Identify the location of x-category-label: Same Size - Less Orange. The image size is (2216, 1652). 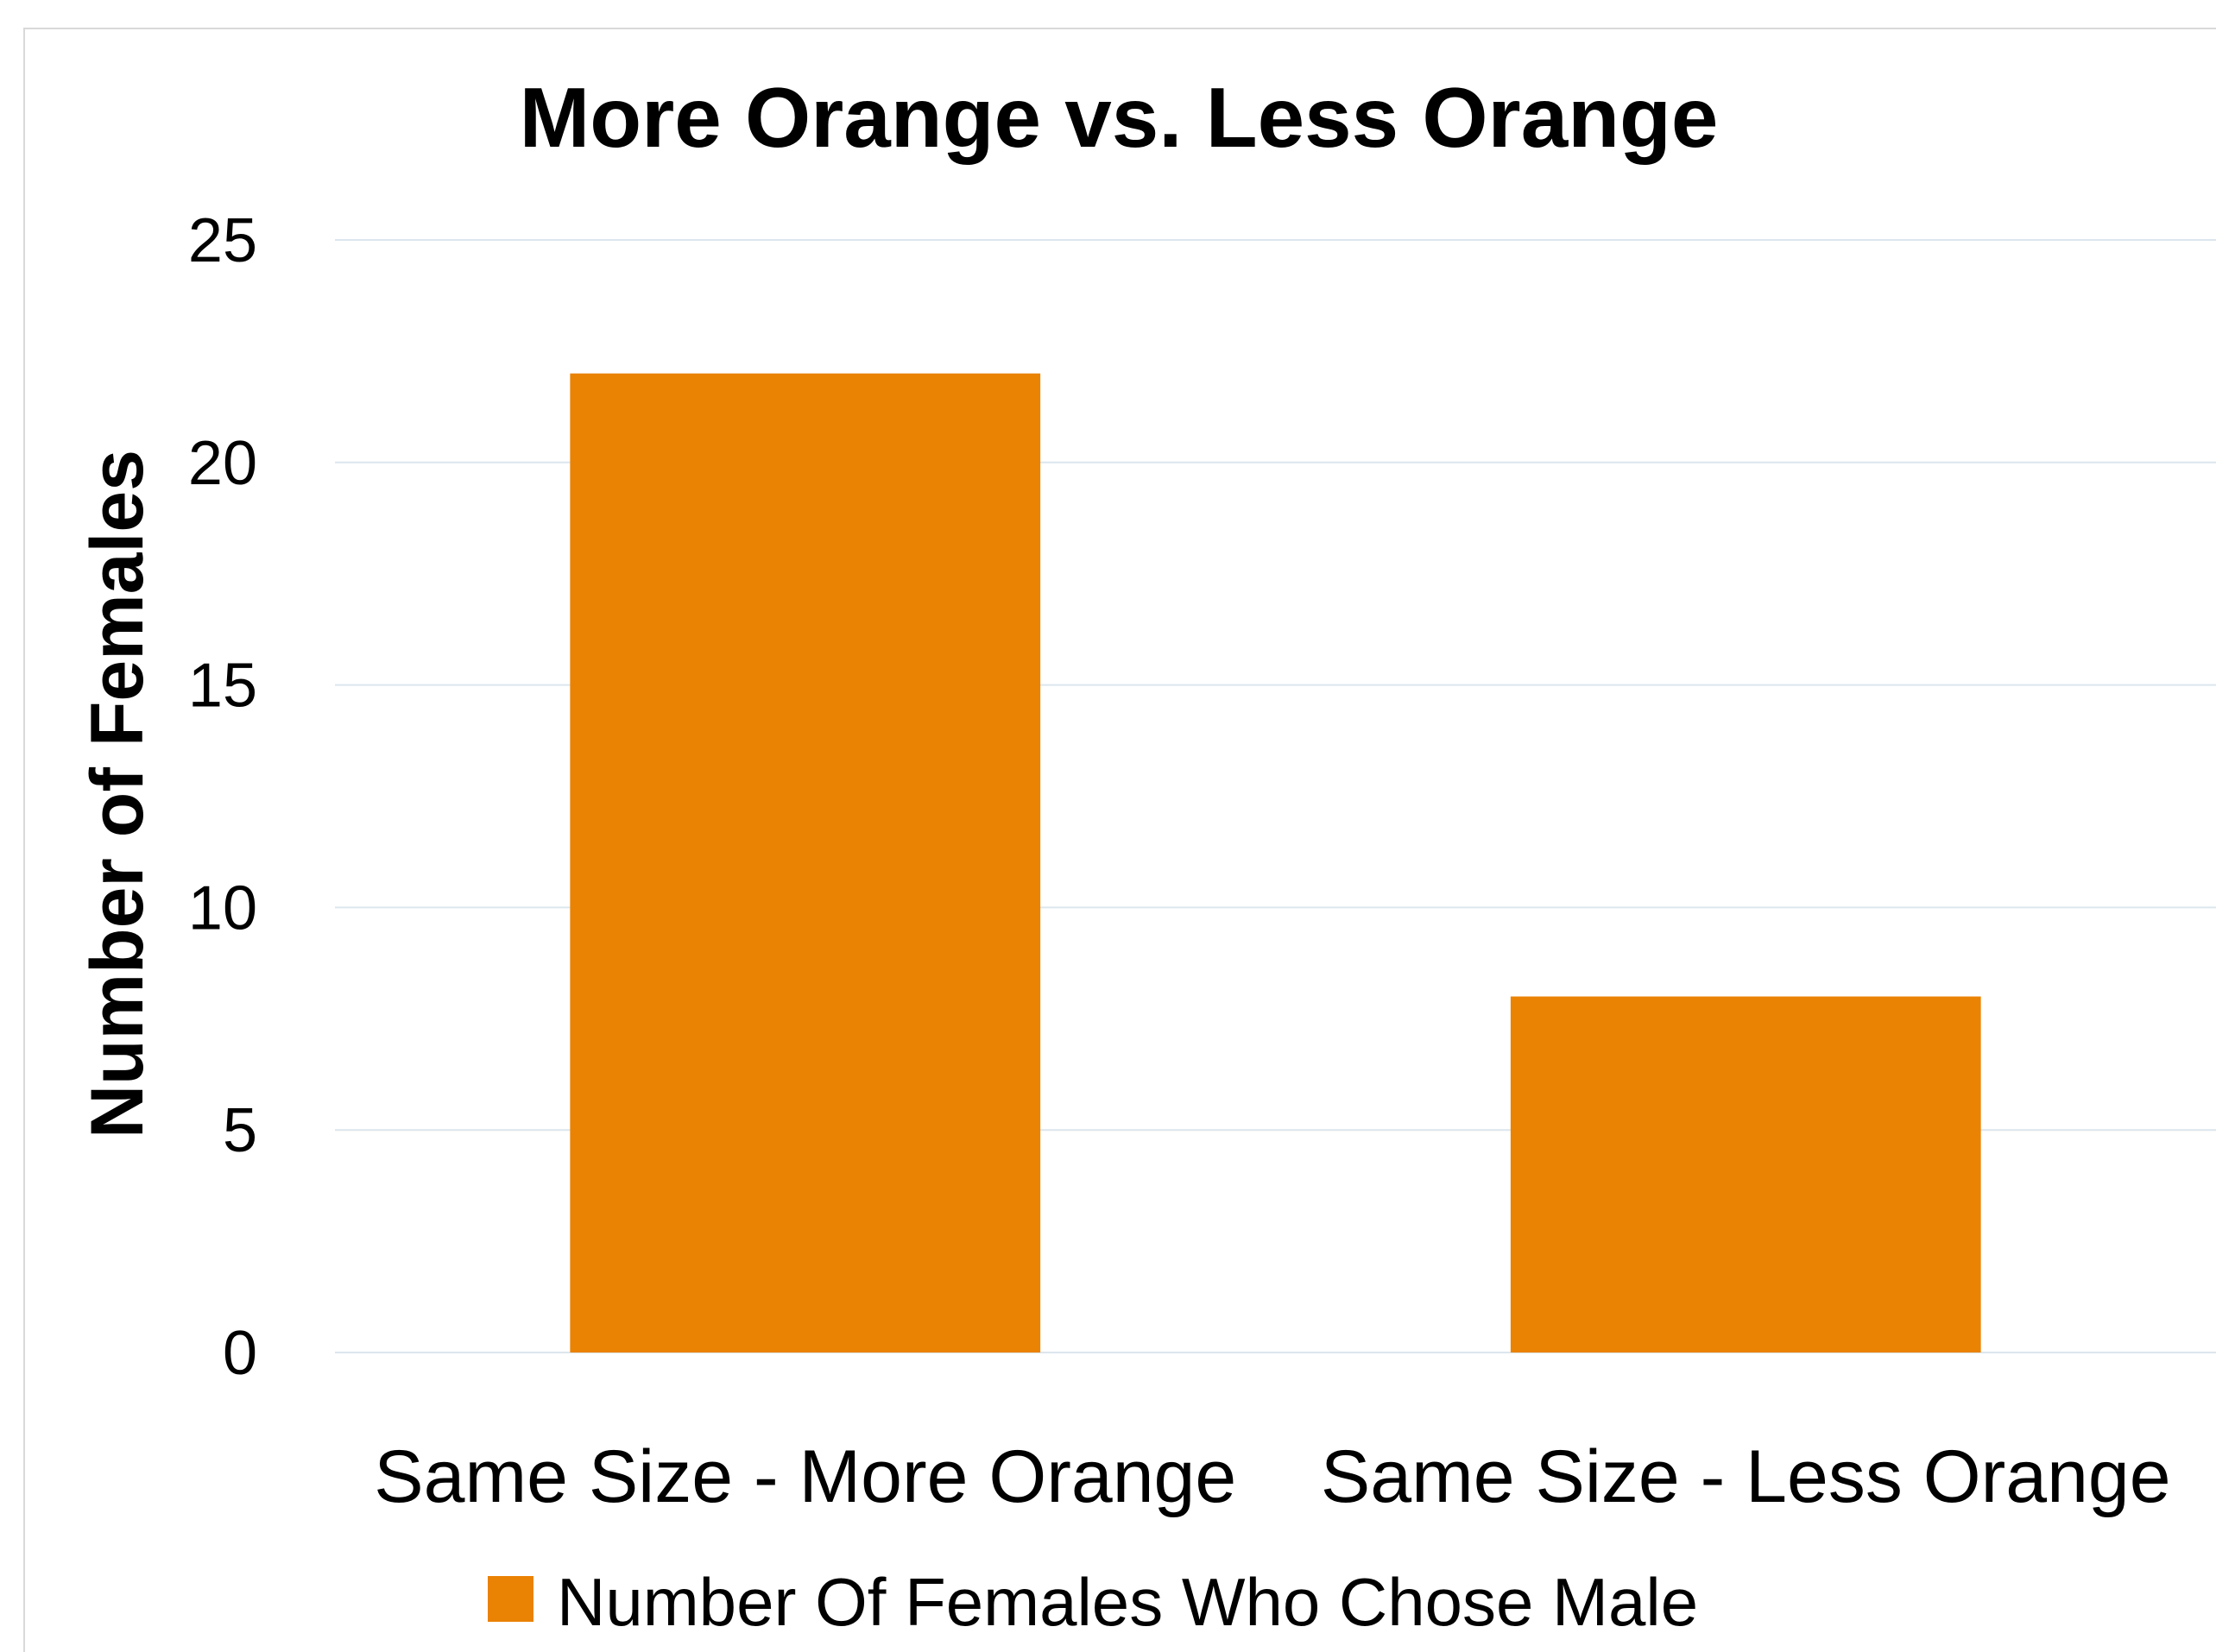
(1746, 1476).